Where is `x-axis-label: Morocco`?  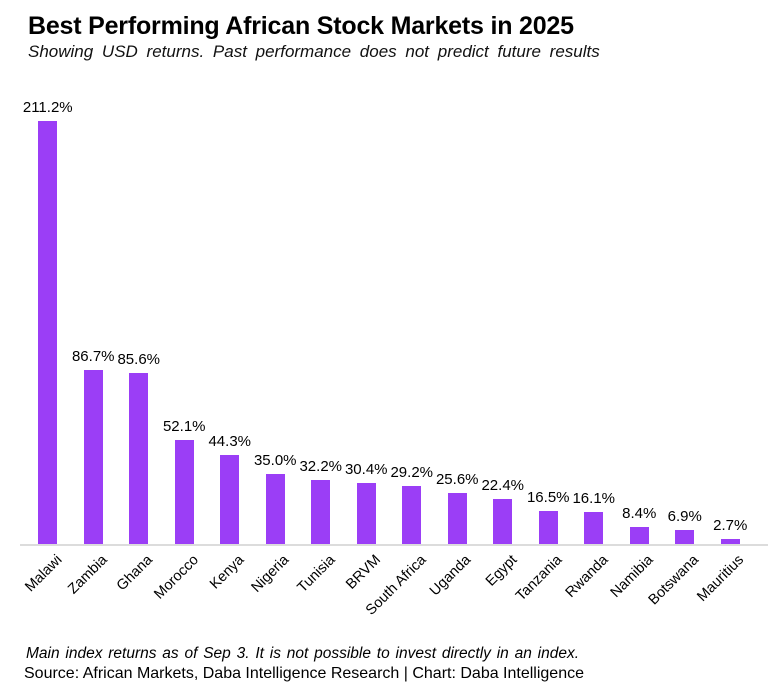
x-axis-label: Morocco is located at coordinates (176, 577).